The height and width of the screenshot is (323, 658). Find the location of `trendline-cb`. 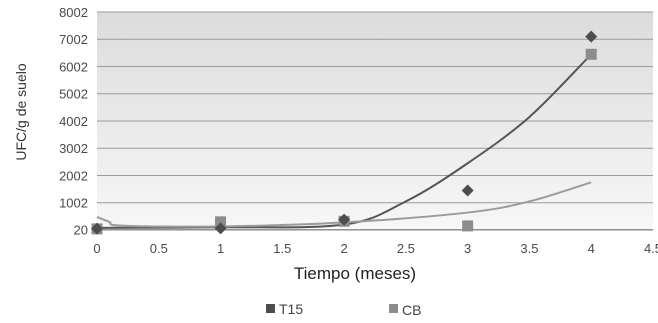

trendline-cb is located at coordinates (344, 204).